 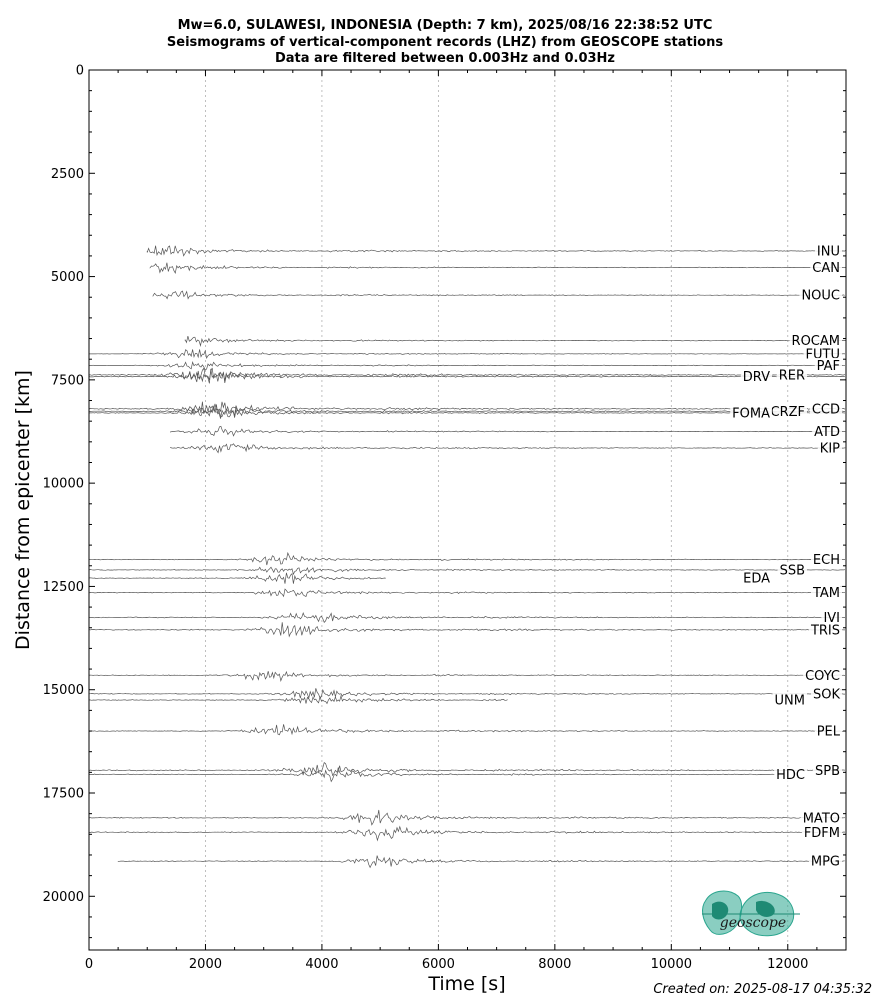 I want to click on station-label-nouc: NOUC, so click(x=820, y=296).